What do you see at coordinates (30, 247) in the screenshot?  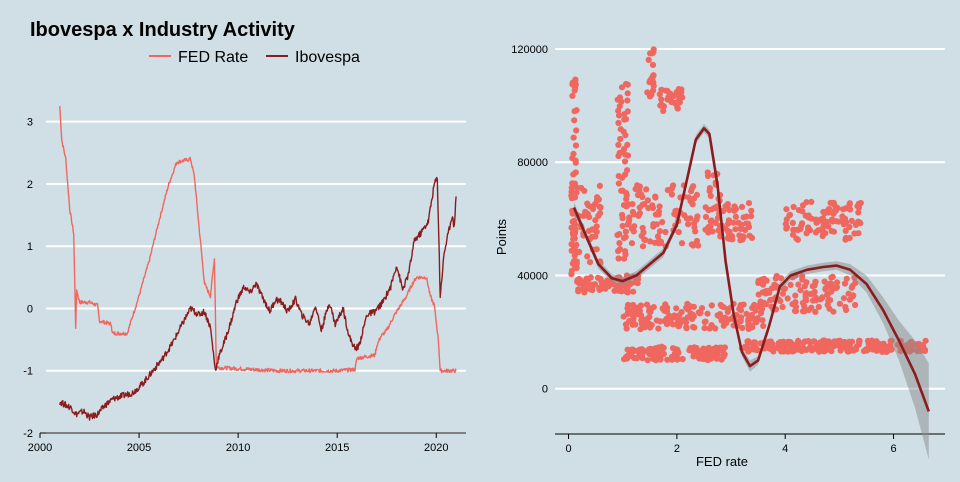 I see `left-y-tick-label: 1` at bounding box center [30, 247].